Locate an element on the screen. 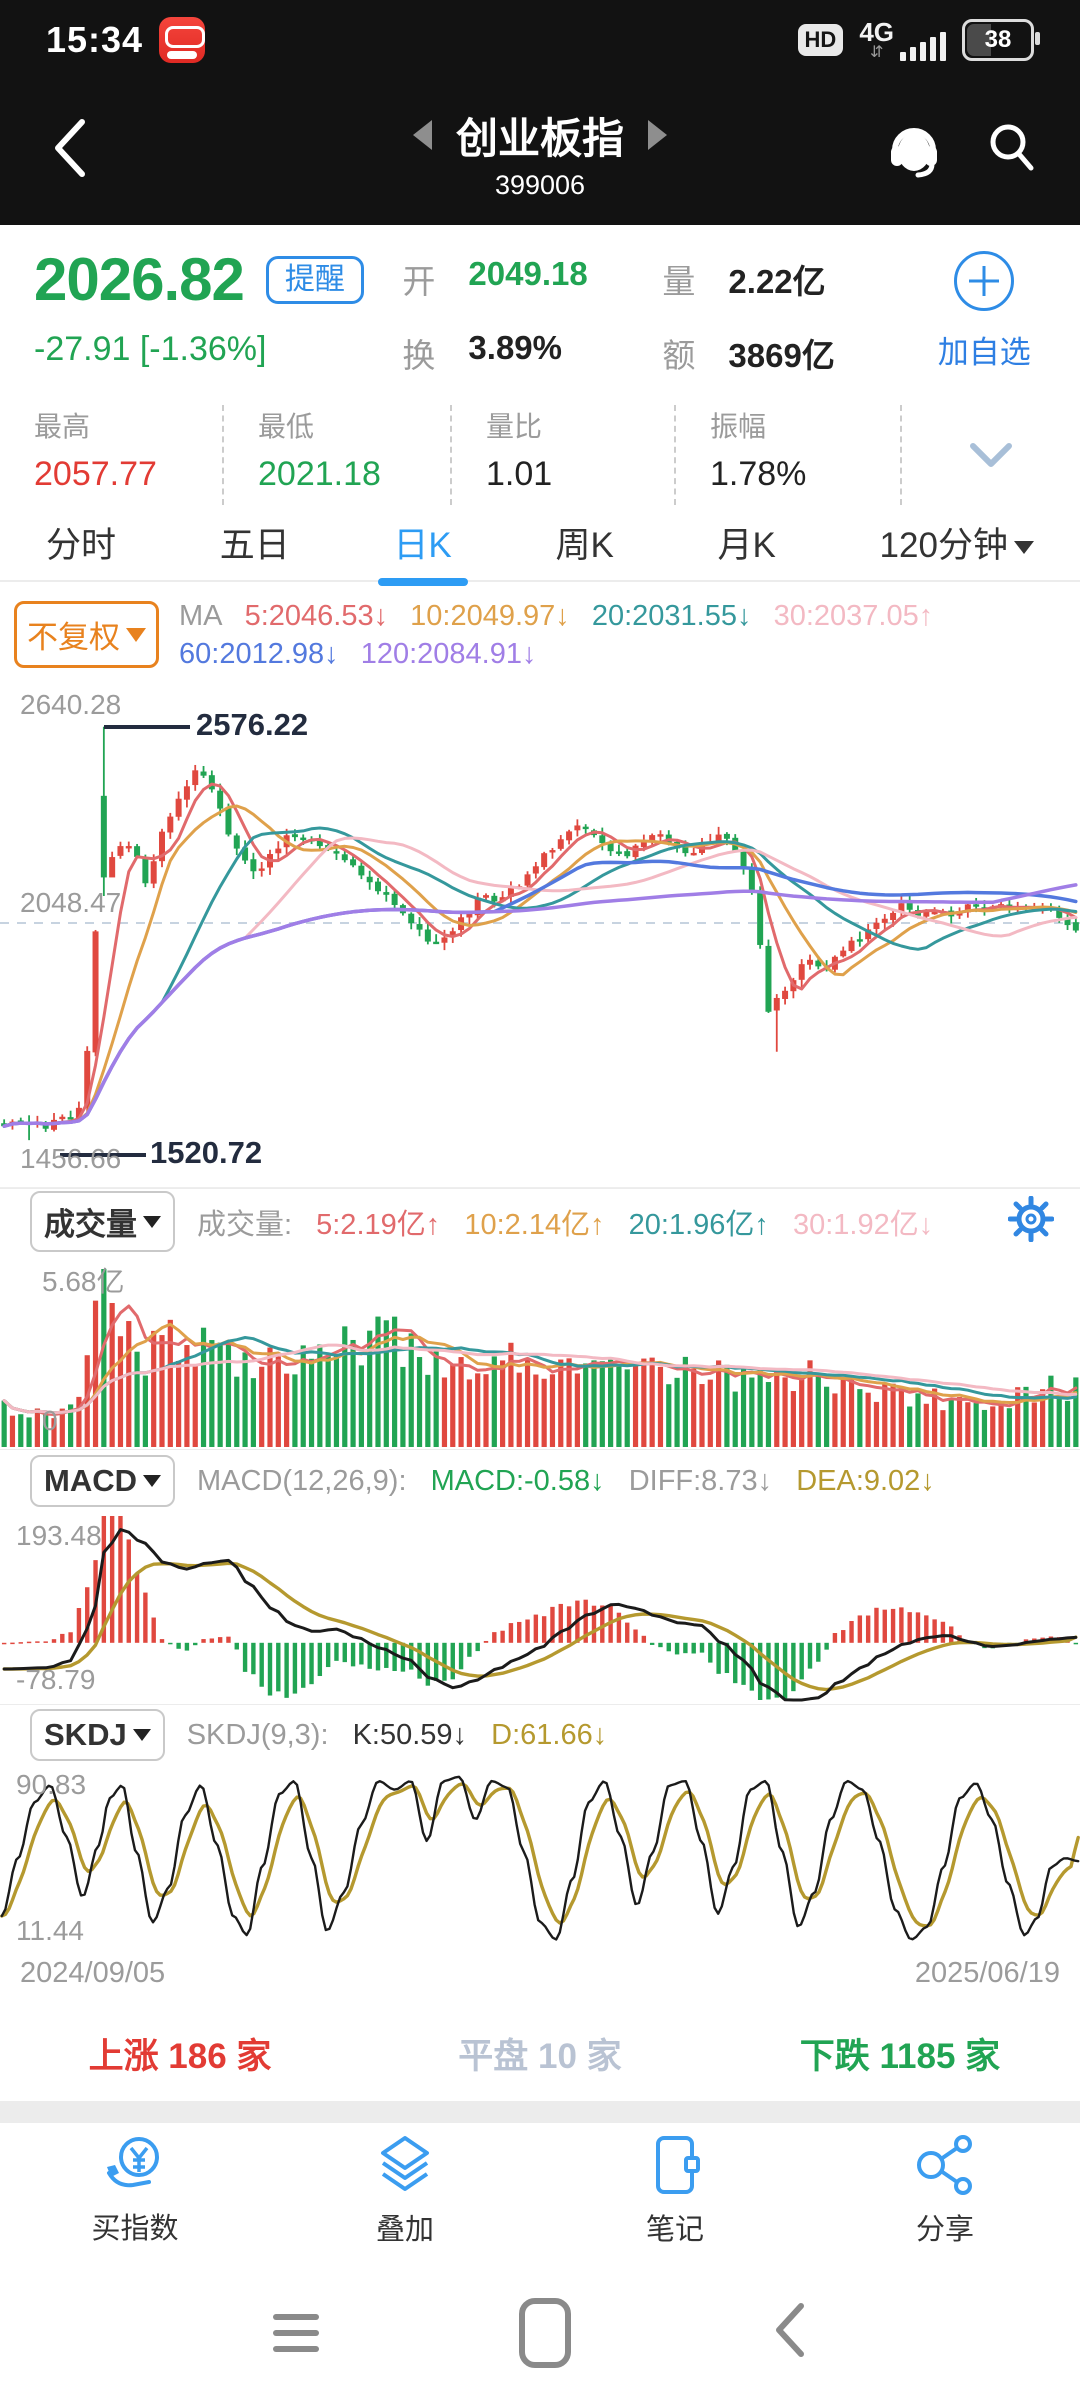  skdj-panel-header: SKDJ SKDJ(9,3): K:50.59↓ D:61.66↓ is located at coordinates (540, 1734).